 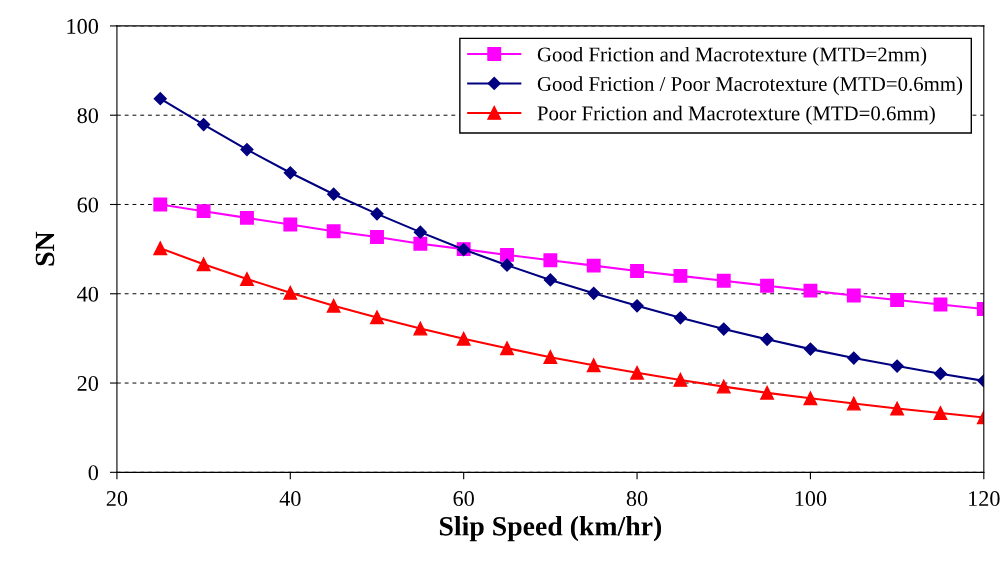 I want to click on x-tick-label: 120, so click(x=984, y=499).